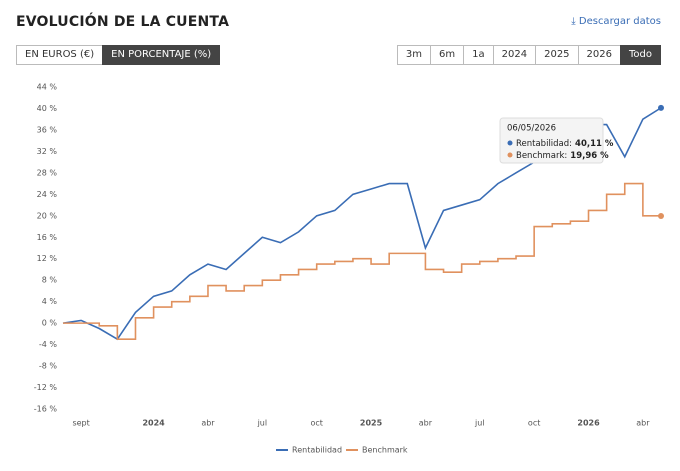  Describe the element at coordinates (123, 22) in the screenshot. I see `title: EVOLUCIÓN DE LA CUENTA` at that location.